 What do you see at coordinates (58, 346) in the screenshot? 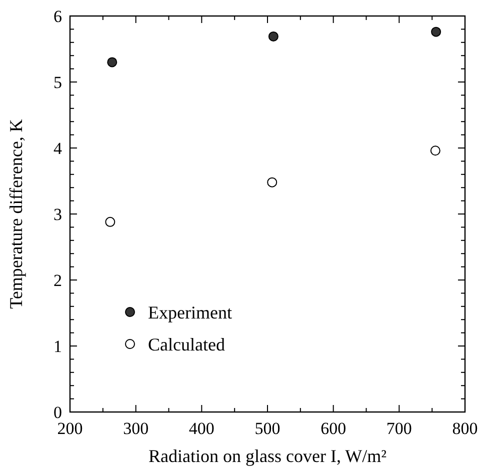
I see `y-tick-label: 1` at bounding box center [58, 346].